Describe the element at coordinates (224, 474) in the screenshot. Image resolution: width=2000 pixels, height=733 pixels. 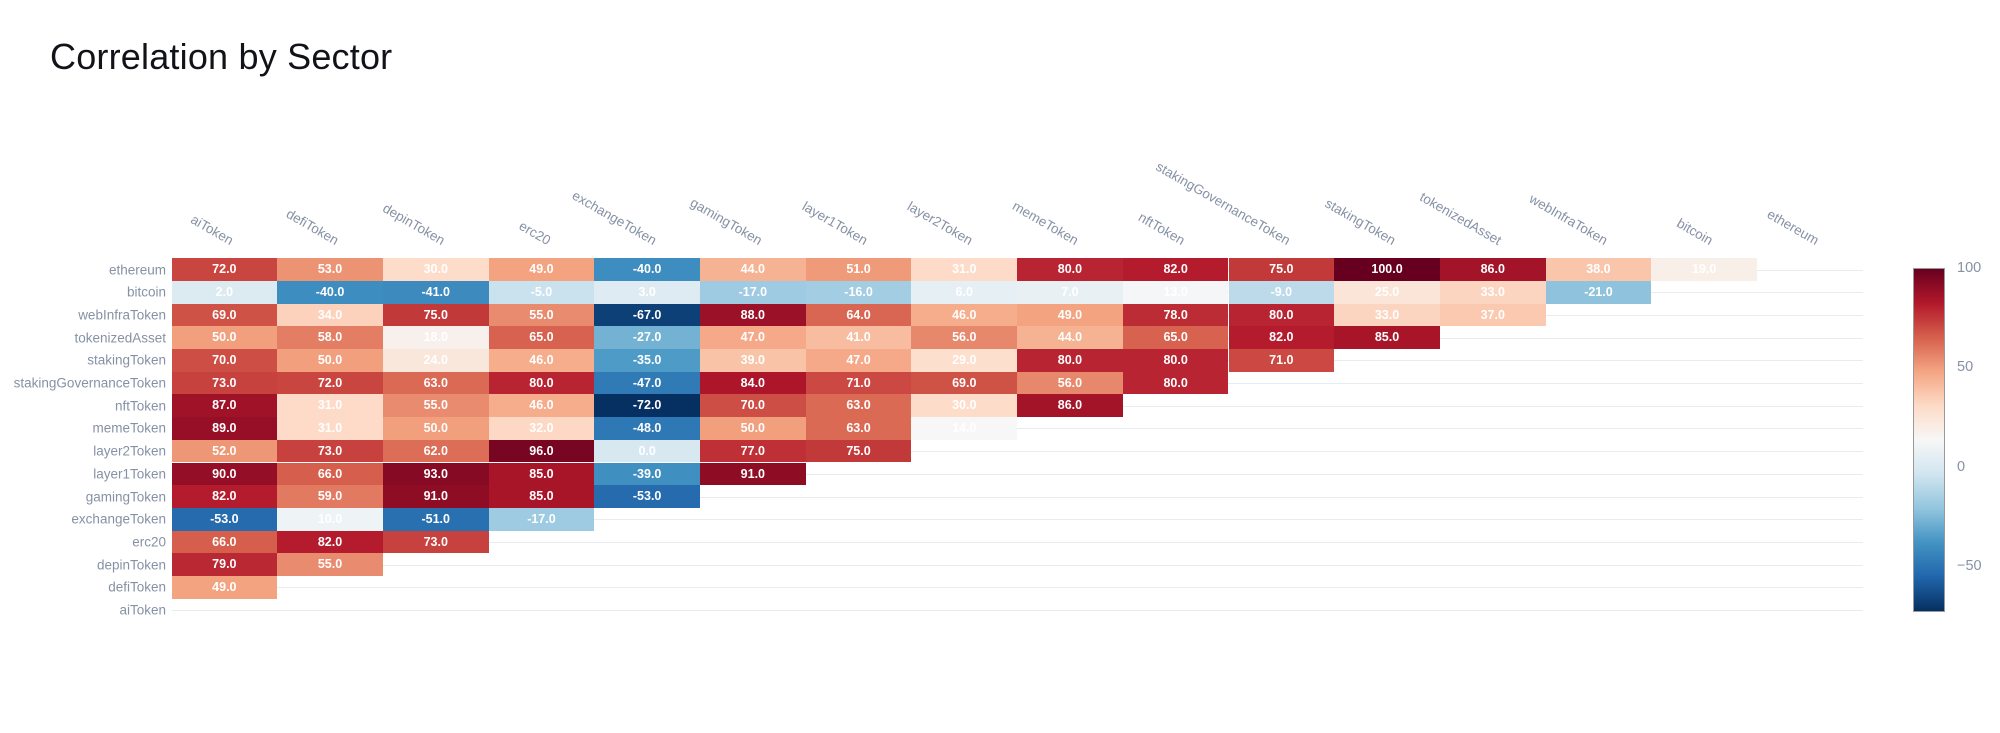
I see `heatmap-cell: 90.0` at that location.